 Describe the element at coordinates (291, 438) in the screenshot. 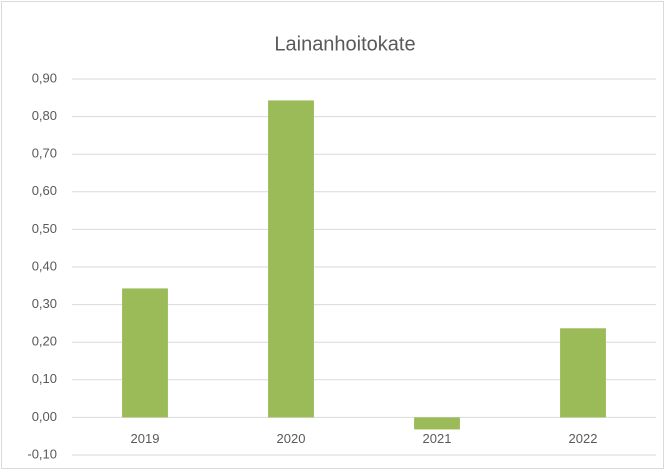

I see `x-tick-label: 2020` at that location.